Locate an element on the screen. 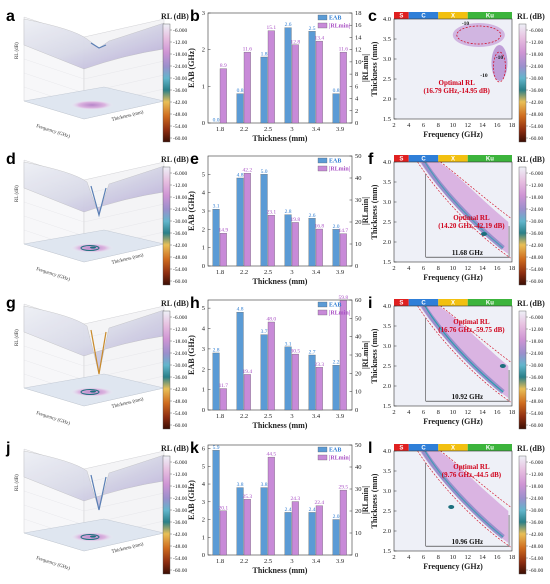 Image resolution: width=550 pixels, height=584 pixels. bar-value-label: 0.0 is located at coordinates (216, 121).